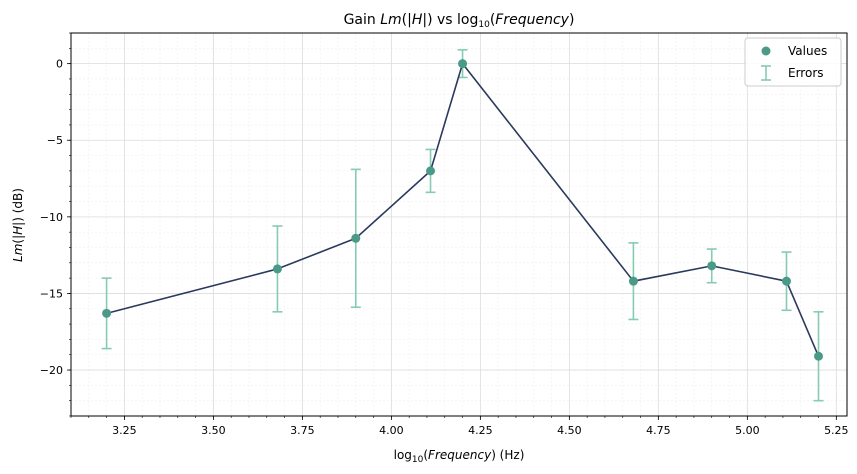 The height and width of the screenshot is (474, 857). I want to click on y-tick-label: −15, so click(51, 293).